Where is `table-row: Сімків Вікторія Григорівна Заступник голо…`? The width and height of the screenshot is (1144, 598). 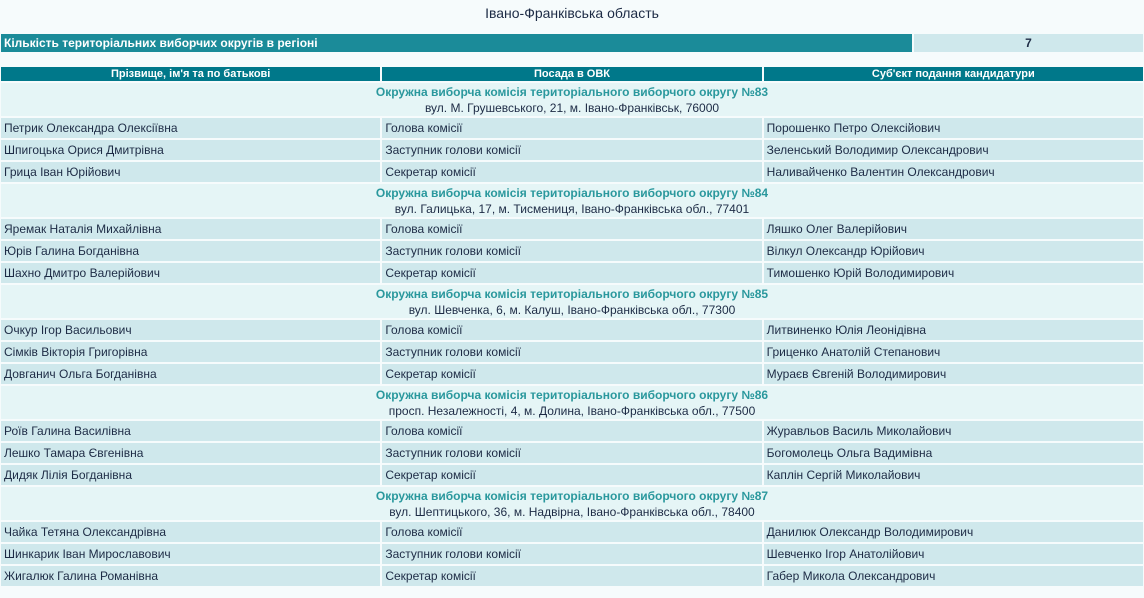 table-row: Сімків Вікторія Григорівна Заступник голо… is located at coordinates (572, 352).